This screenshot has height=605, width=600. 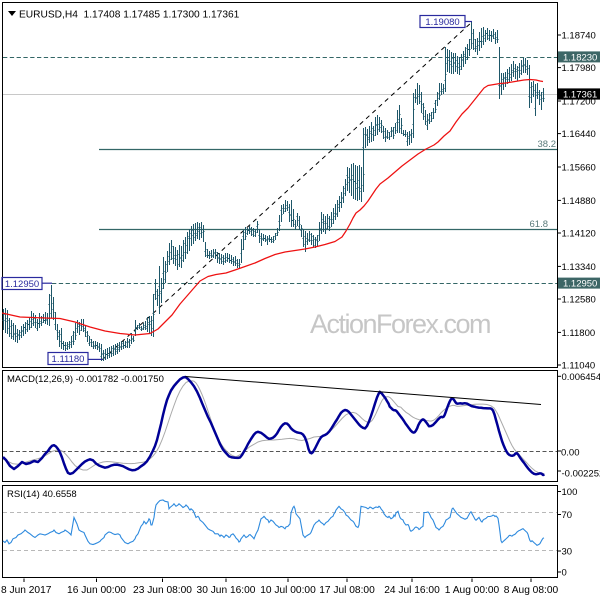 I want to click on svg-text: 0.00, so click(x=570, y=453).